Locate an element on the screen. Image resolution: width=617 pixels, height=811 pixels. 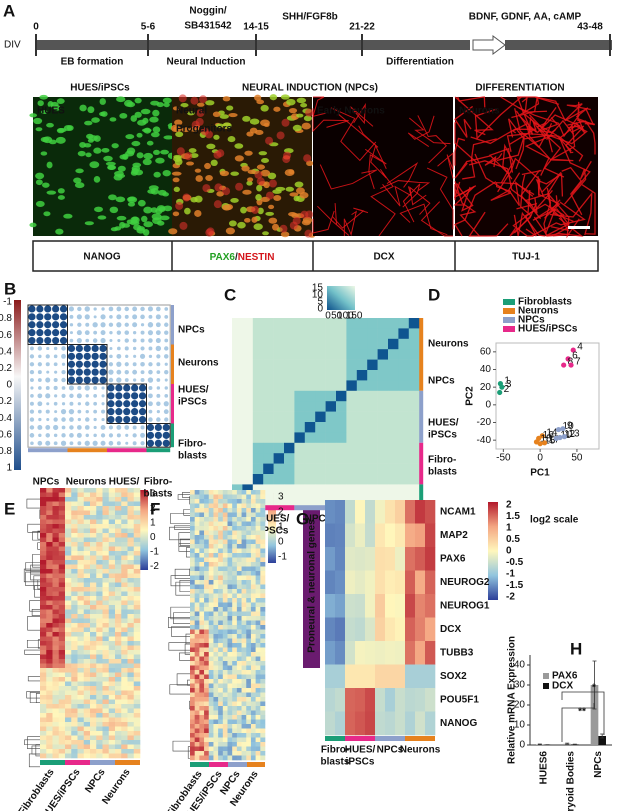
group-strip is located at coordinates (421, 416).